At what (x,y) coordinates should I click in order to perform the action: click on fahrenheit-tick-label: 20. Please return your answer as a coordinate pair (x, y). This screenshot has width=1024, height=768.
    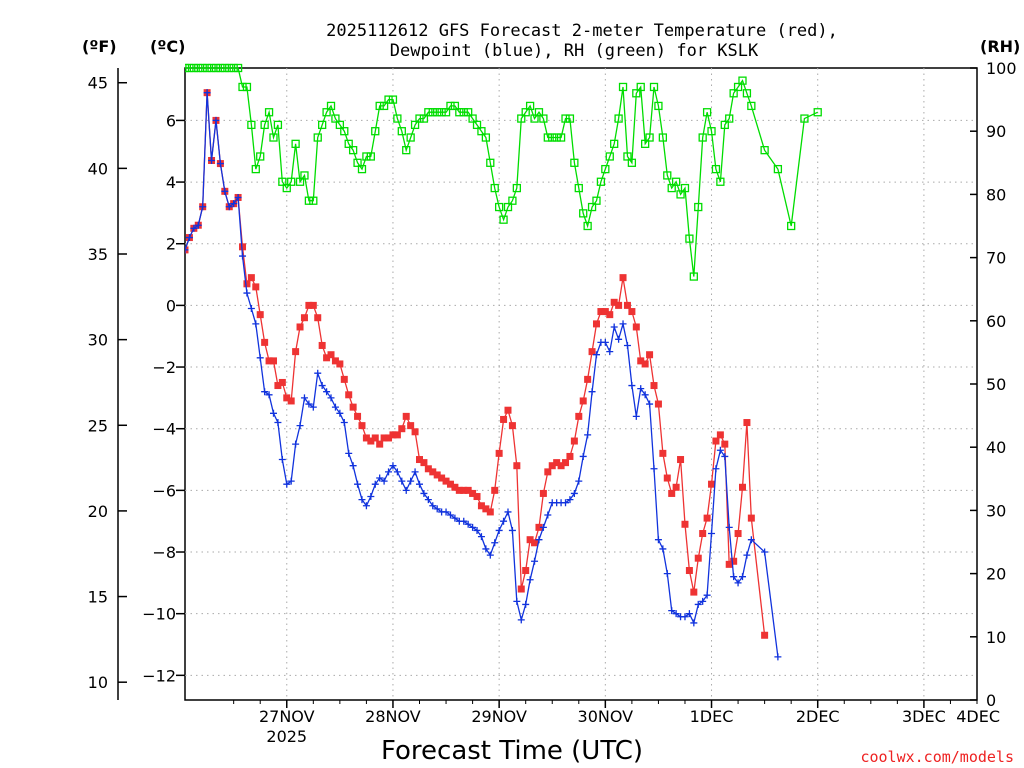
    Looking at the image, I should click on (98, 511).